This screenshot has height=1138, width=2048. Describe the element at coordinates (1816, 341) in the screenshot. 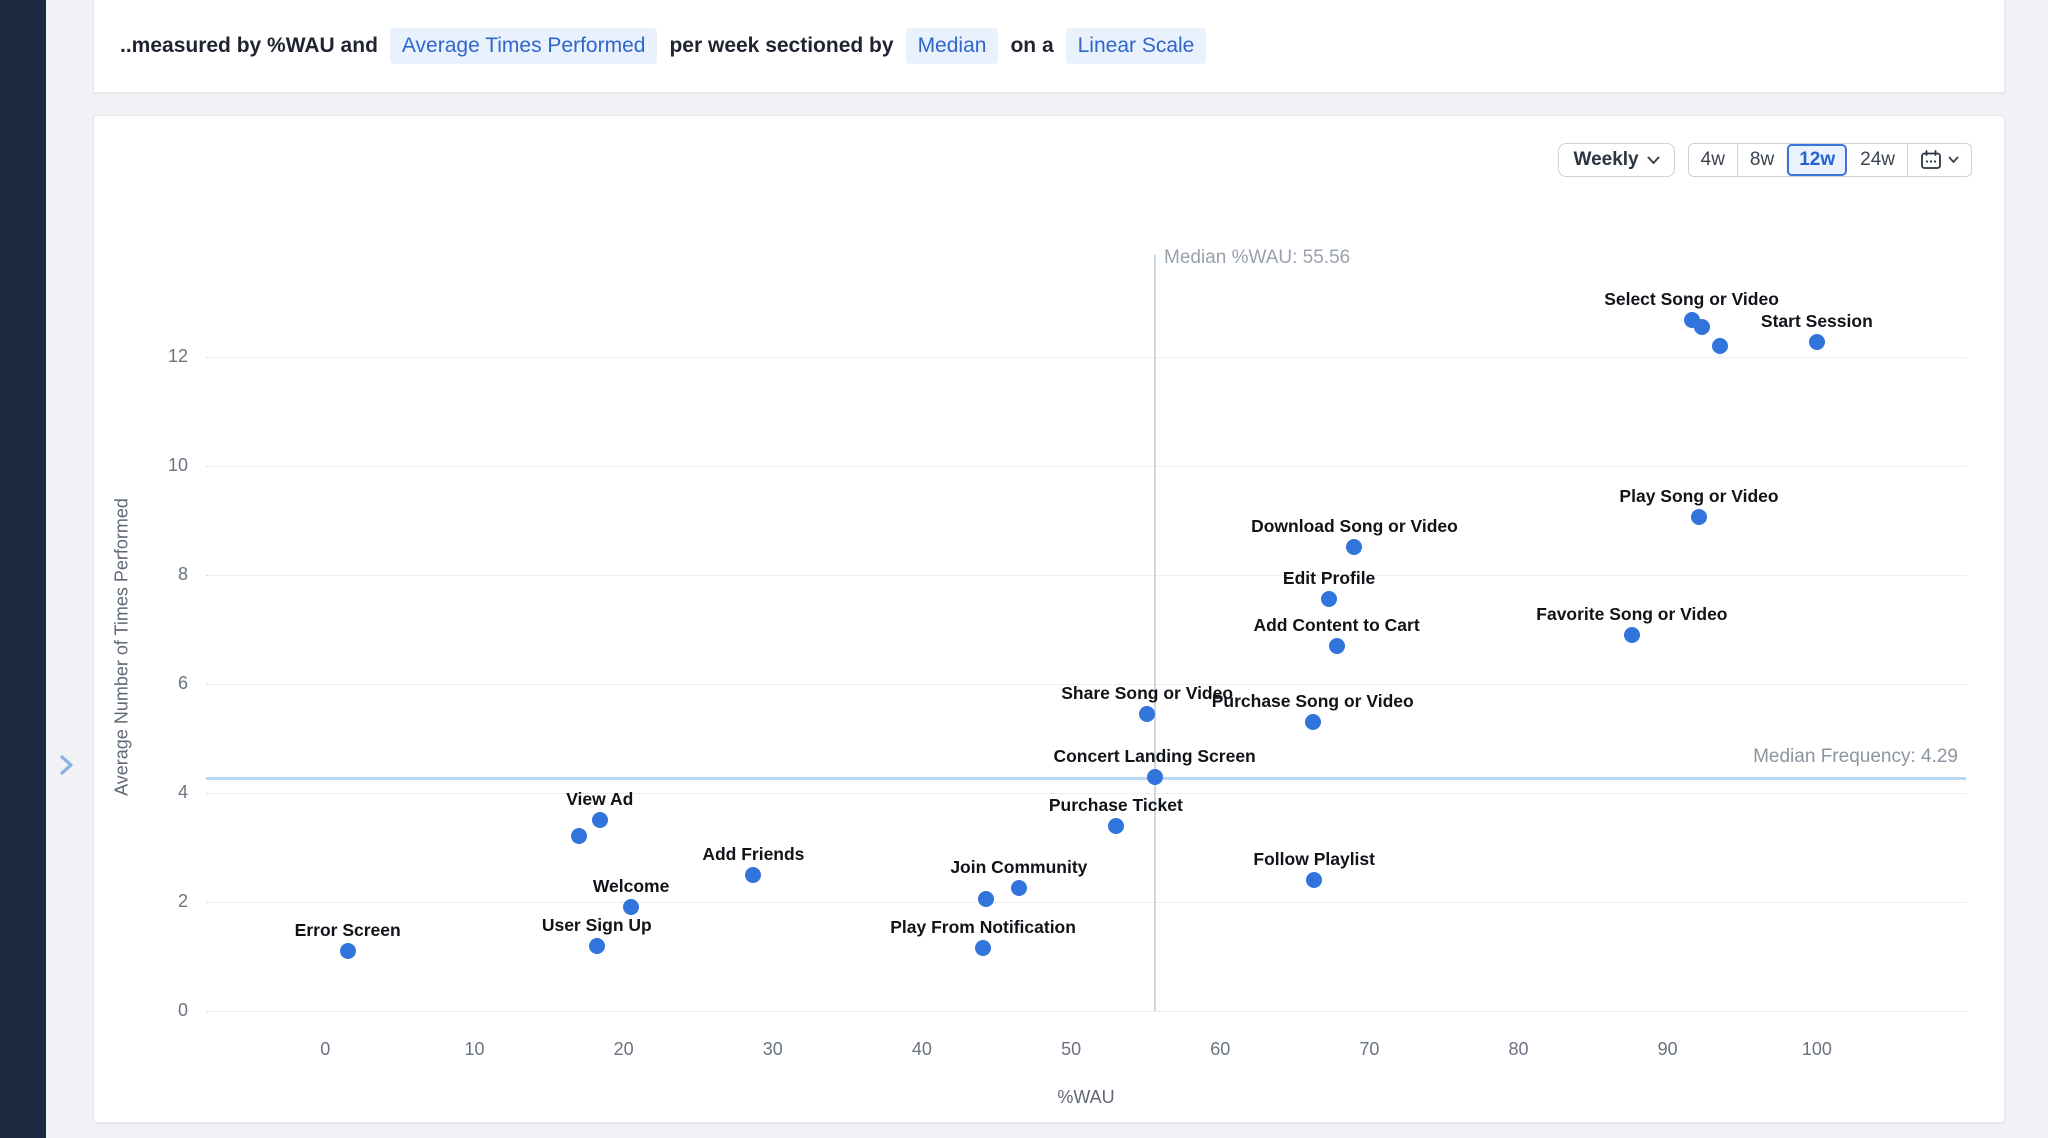

I see `data-point-start-session` at that location.